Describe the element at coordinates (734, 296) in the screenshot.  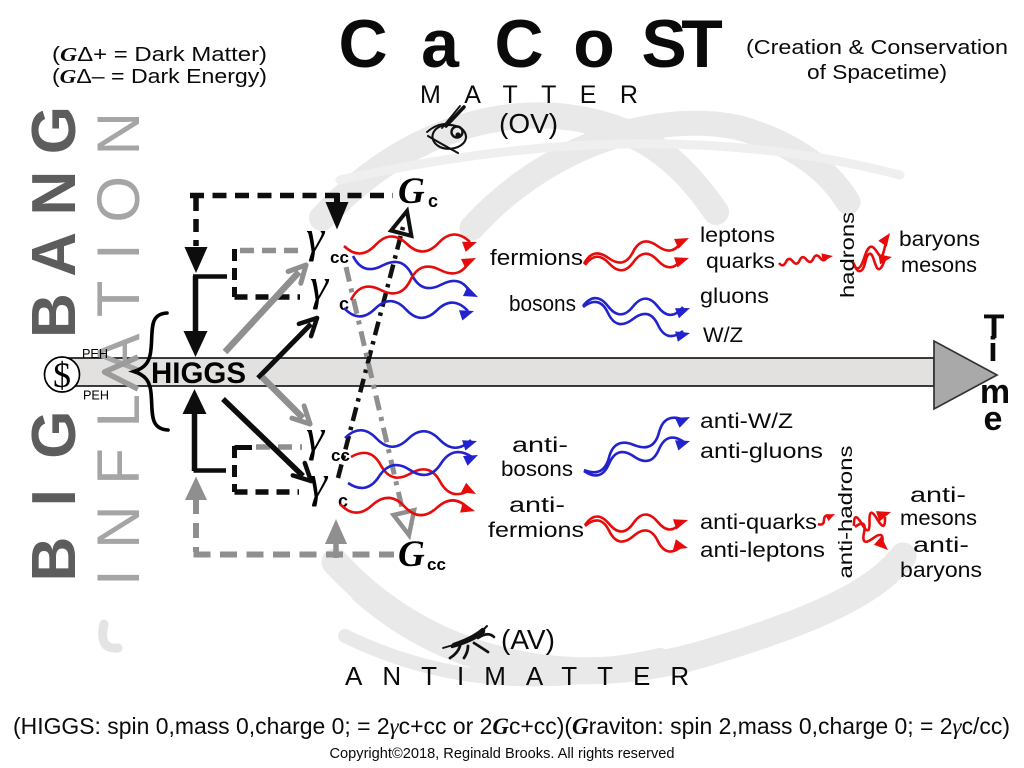
I see `svg-text: gluons` at that location.